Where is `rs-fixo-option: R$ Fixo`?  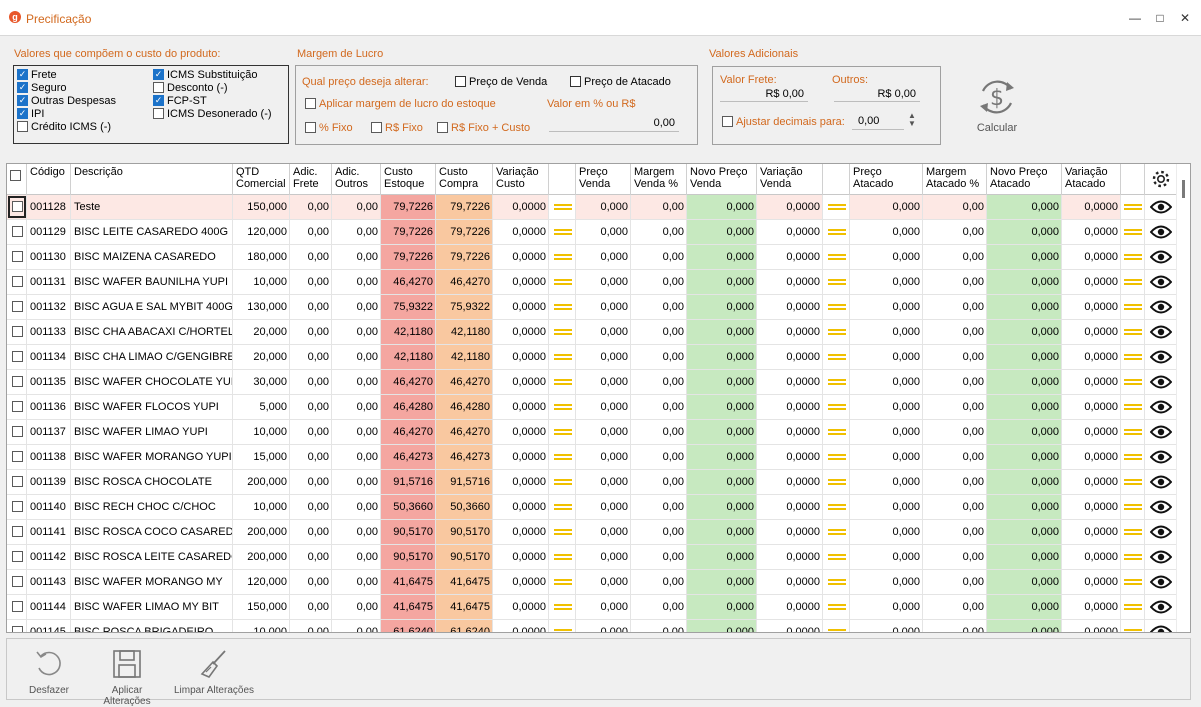
rs-fixo-option: R$ Fixo is located at coordinates (397, 127).